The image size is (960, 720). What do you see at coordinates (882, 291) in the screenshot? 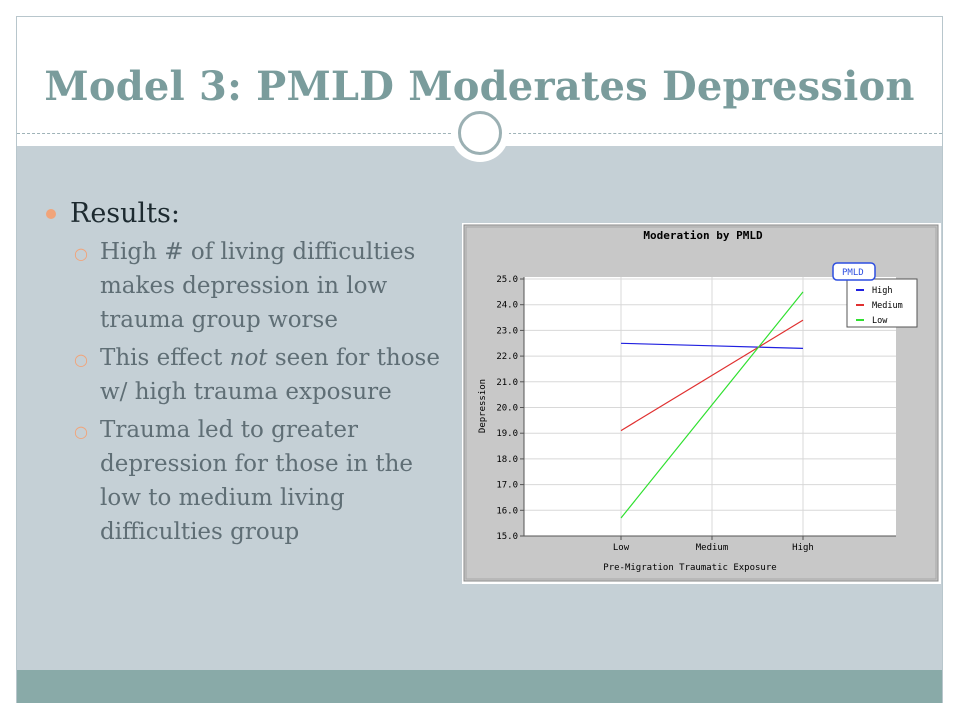
I see `legend-label-high: High` at bounding box center [882, 291].